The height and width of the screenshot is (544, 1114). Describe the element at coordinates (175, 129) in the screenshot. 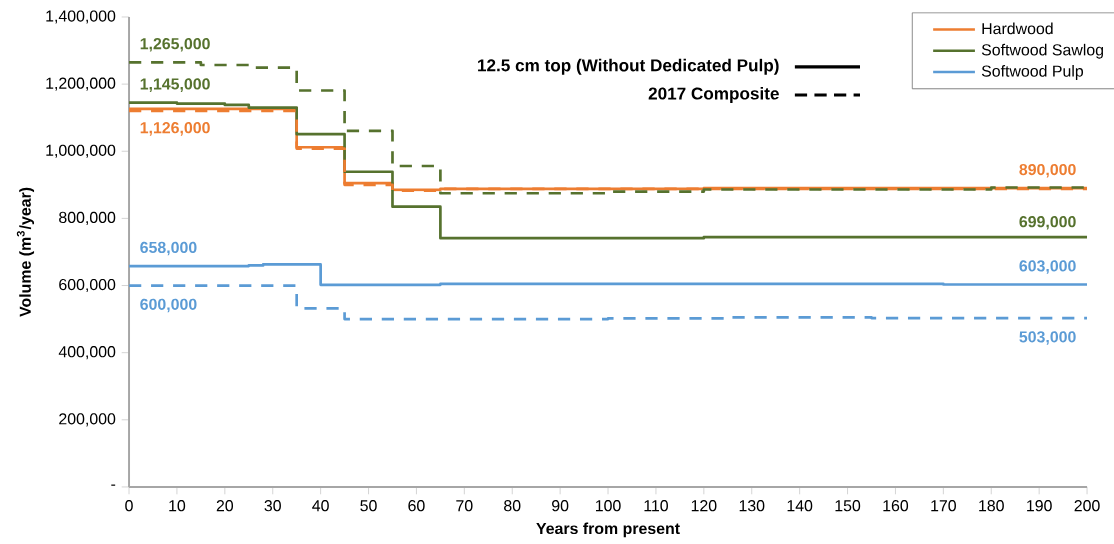

I see `data-label: 1,126,000` at that location.